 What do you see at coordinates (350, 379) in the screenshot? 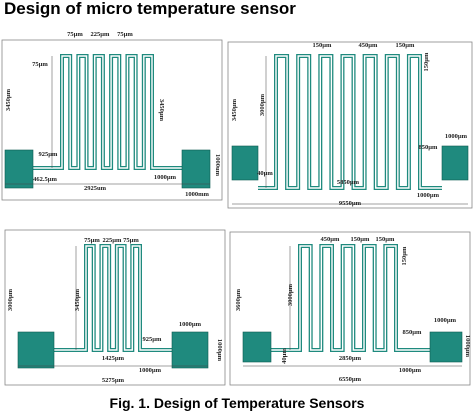
I see `dimension-label: 6550µm` at bounding box center [350, 379].